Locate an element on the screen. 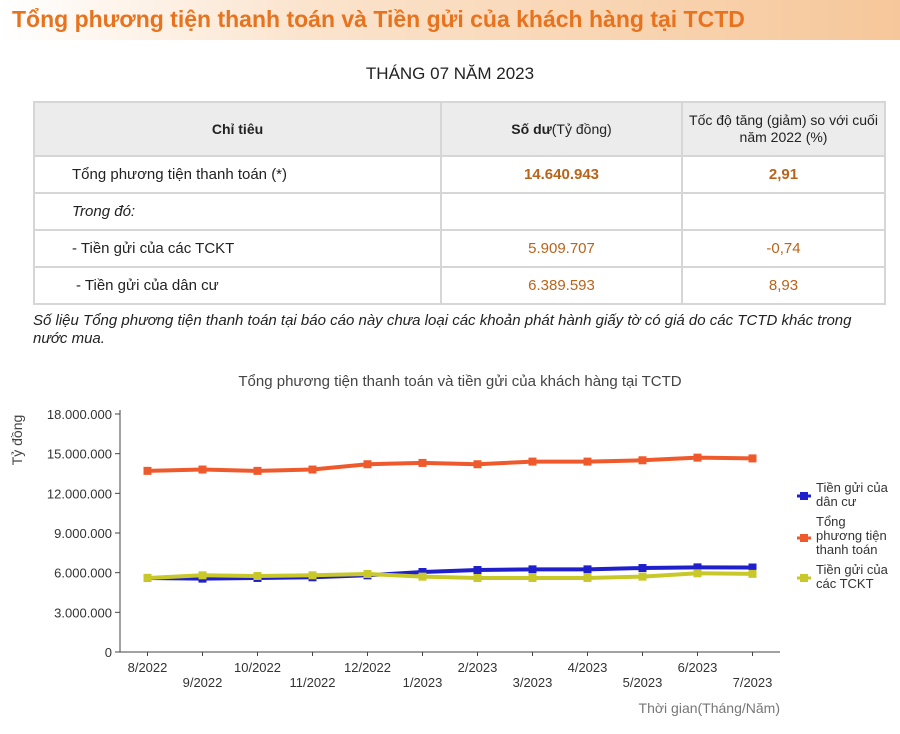  table-row: - Tiền gửi của dân cư 6.389.593 8,93 is located at coordinates (459, 285).